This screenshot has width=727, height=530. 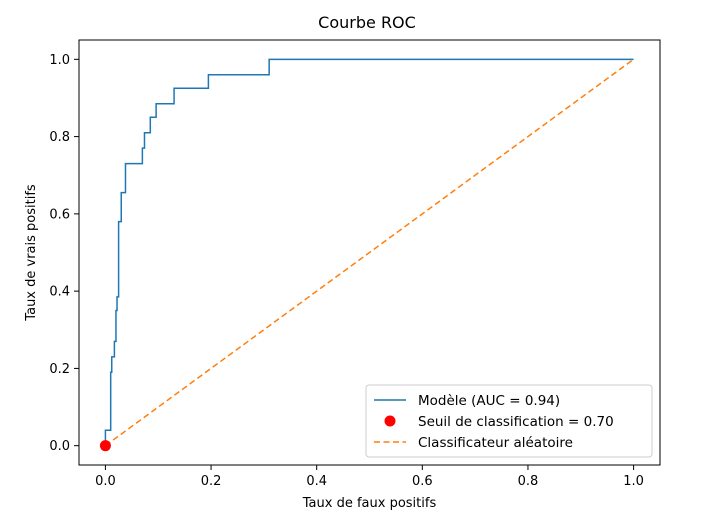 What do you see at coordinates (105, 481) in the screenshot?
I see `x-tick-label: 0.0` at bounding box center [105, 481].